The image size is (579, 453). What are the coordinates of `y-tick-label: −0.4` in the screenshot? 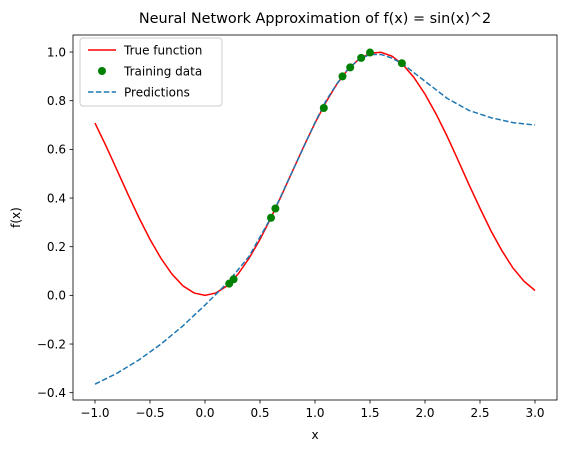 It's located at (51, 393).